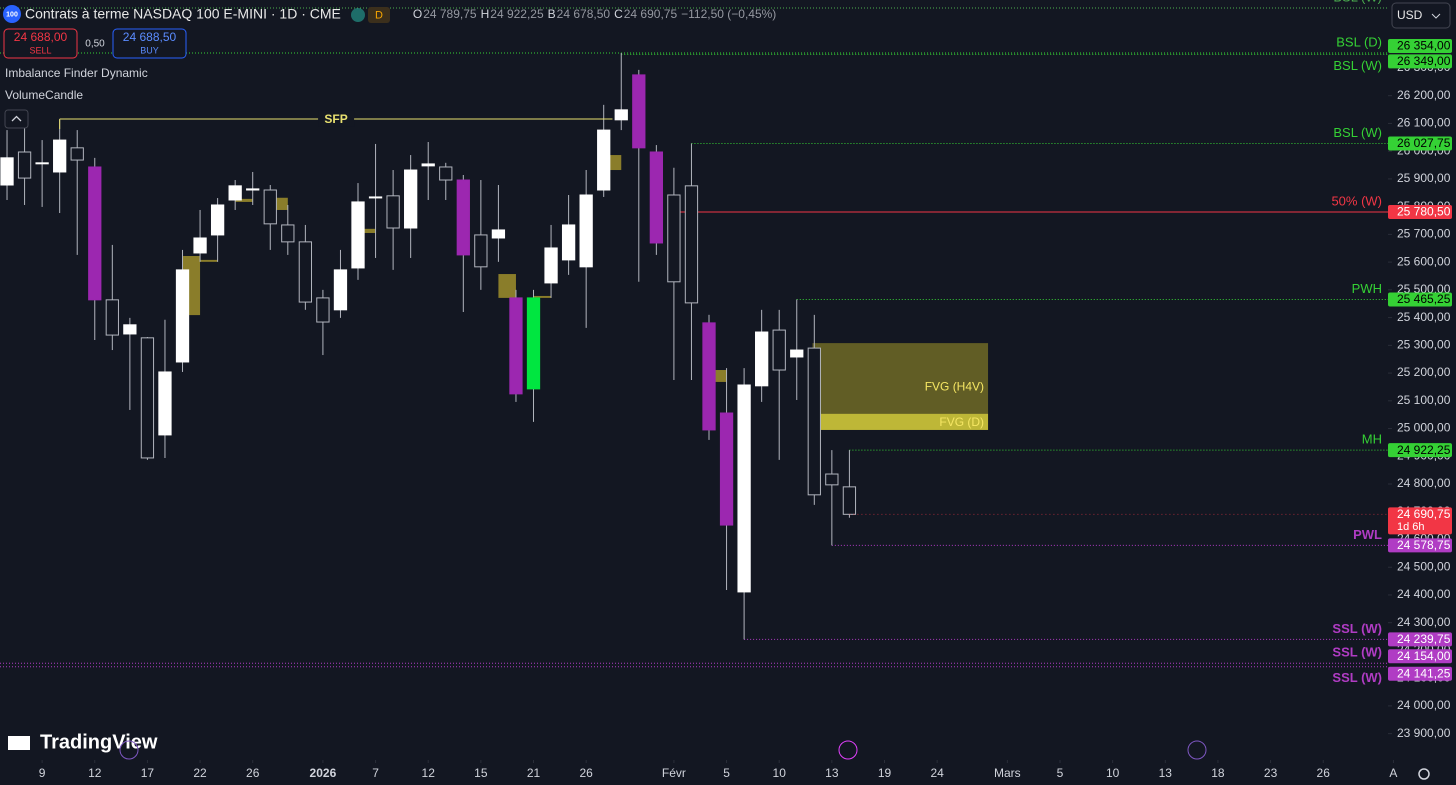  I want to click on countdown: 1d 6h, so click(1411, 527).